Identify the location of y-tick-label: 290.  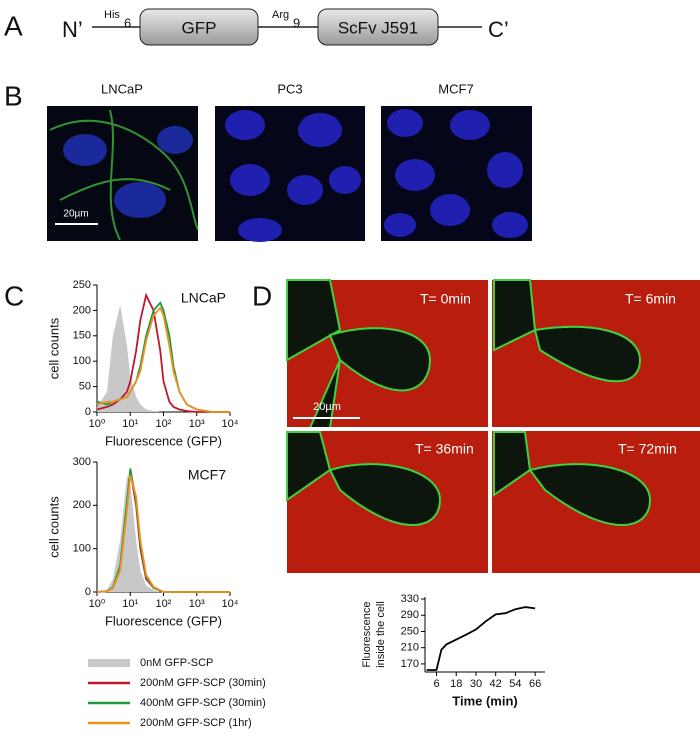
(410, 615).